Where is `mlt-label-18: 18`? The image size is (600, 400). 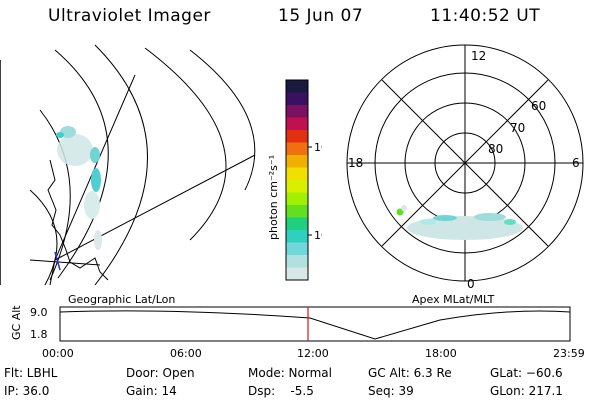 mlt-label-18: 18 is located at coordinates (355, 163).